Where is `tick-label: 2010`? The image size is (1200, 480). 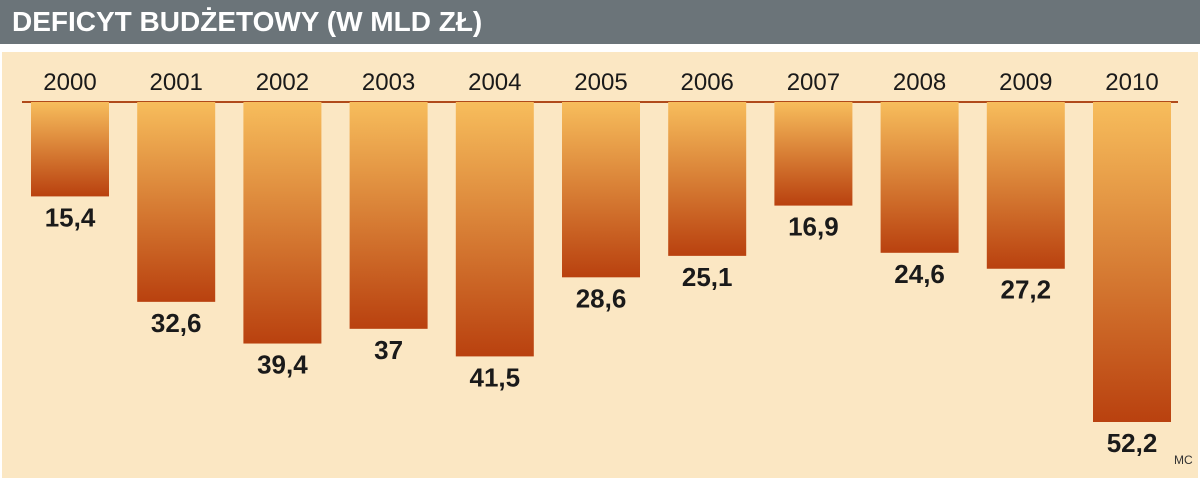 tick-label: 2010 is located at coordinates (1131, 82).